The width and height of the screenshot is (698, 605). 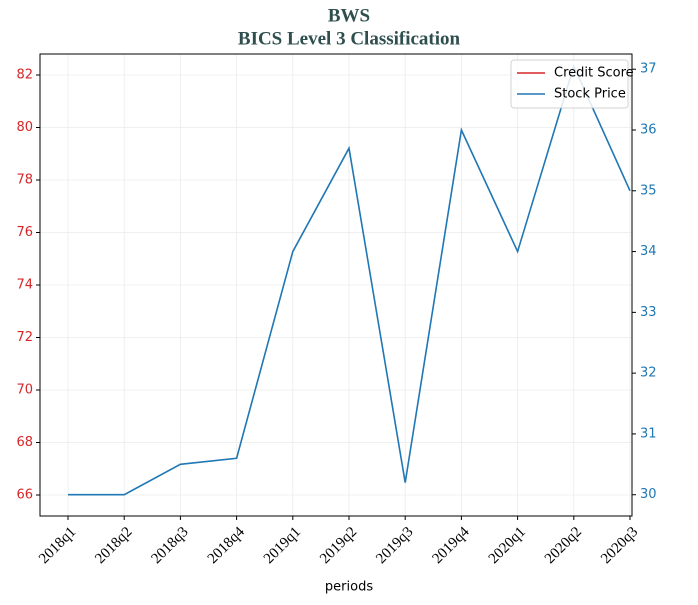 What do you see at coordinates (594, 73) in the screenshot?
I see `legend-label: Credit Score` at bounding box center [594, 73].